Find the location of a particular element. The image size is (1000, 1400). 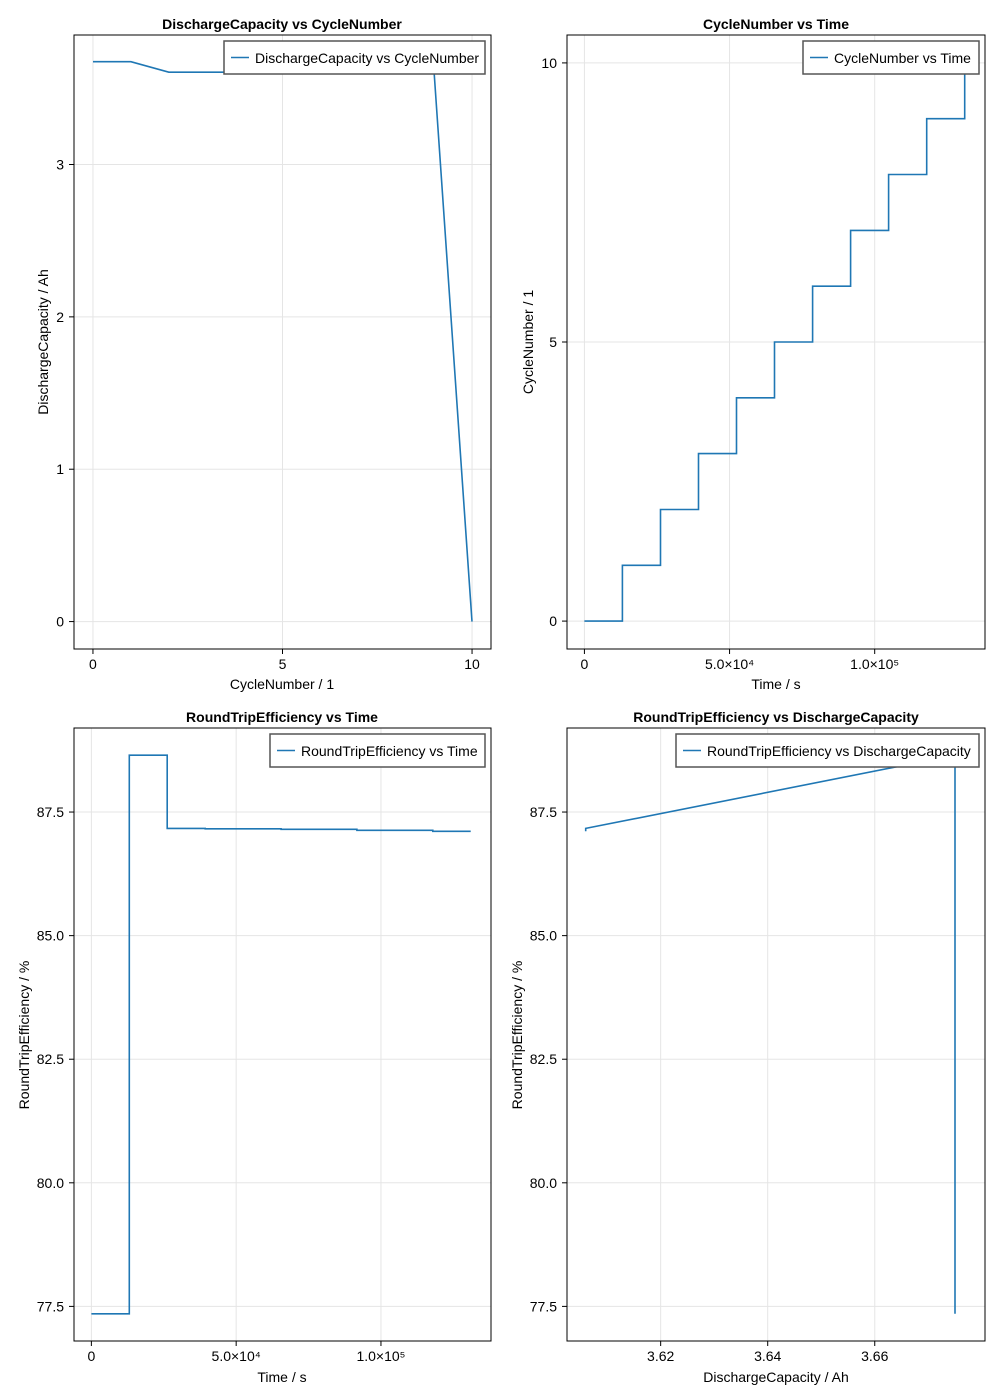

x-tick-label: 3.66 is located at coordinates (874, 1356).